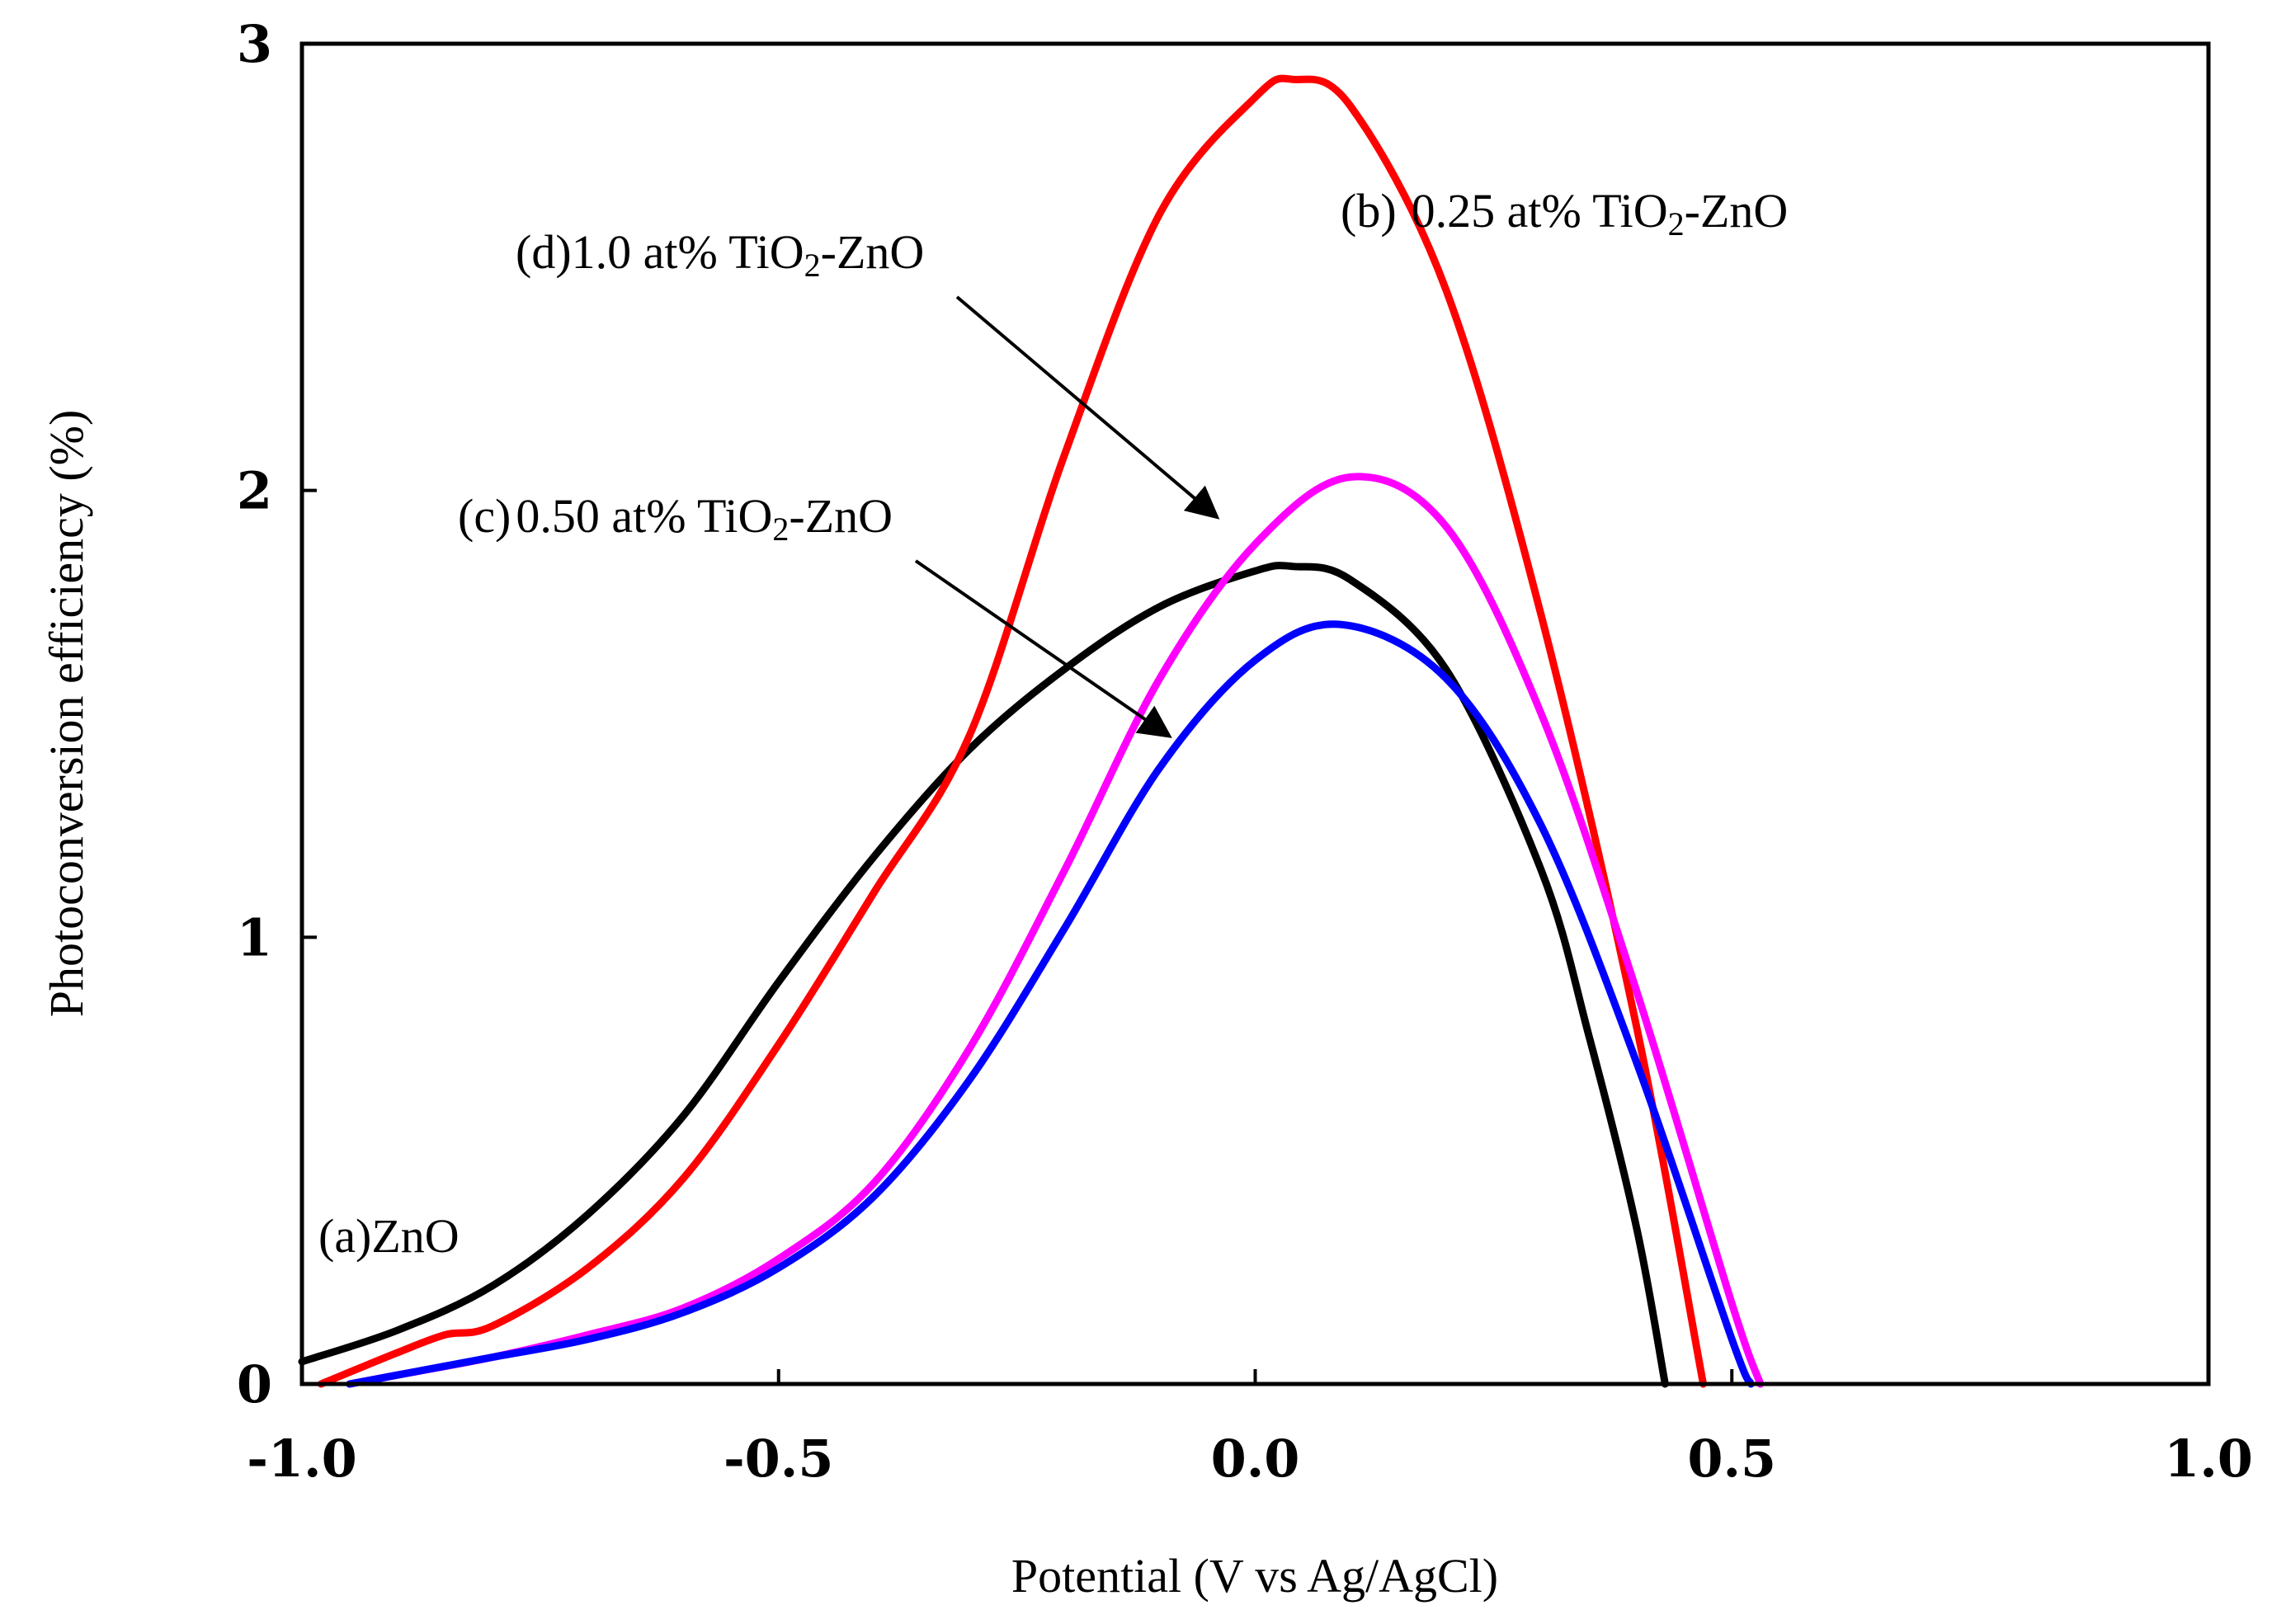 This screenshot has height=1624, width=2272. Describe the element at coordinates (66, 714) in the screenshot. I see `y-axis-title: Photoconversion efficiency (%)` at that location.